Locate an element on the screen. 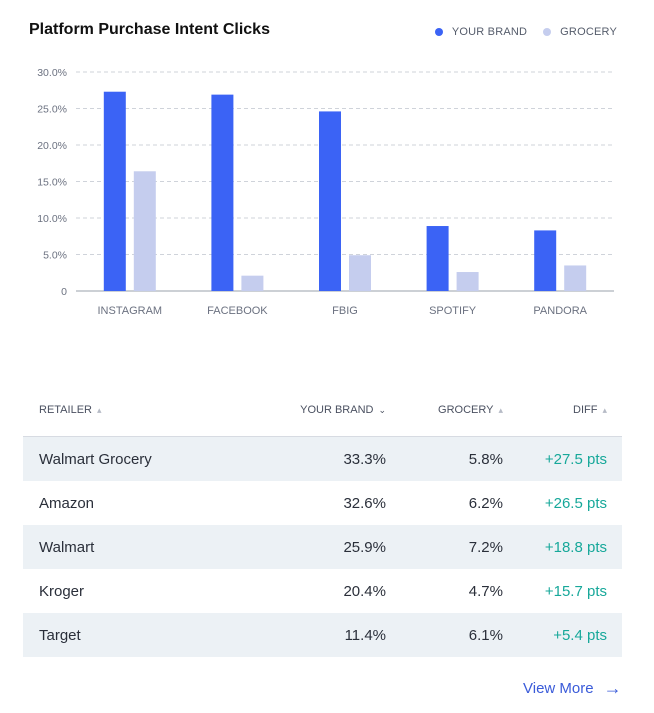 Image resolution: width=654 pixels, height=713 pixels. legend-label: GROCERY is located at coordinates (588, 32).